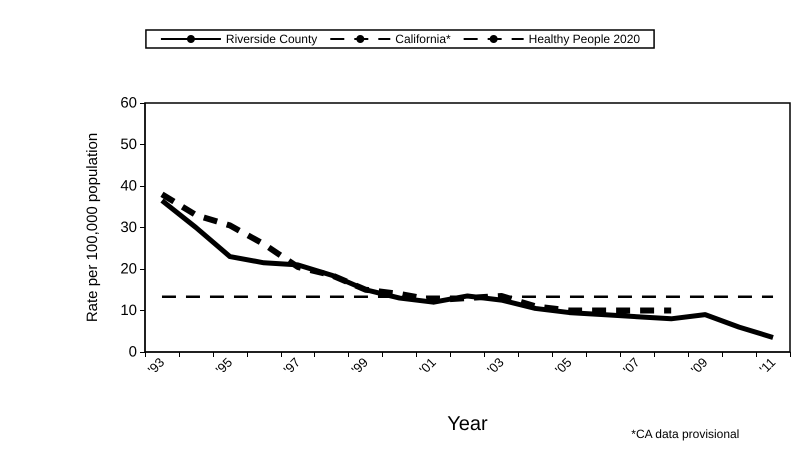 The width and height of the screenshot is (800, 472). Describe the element at coordinates (467, 424) in the screenshot. I see `x-axis-title: Year` at that location.